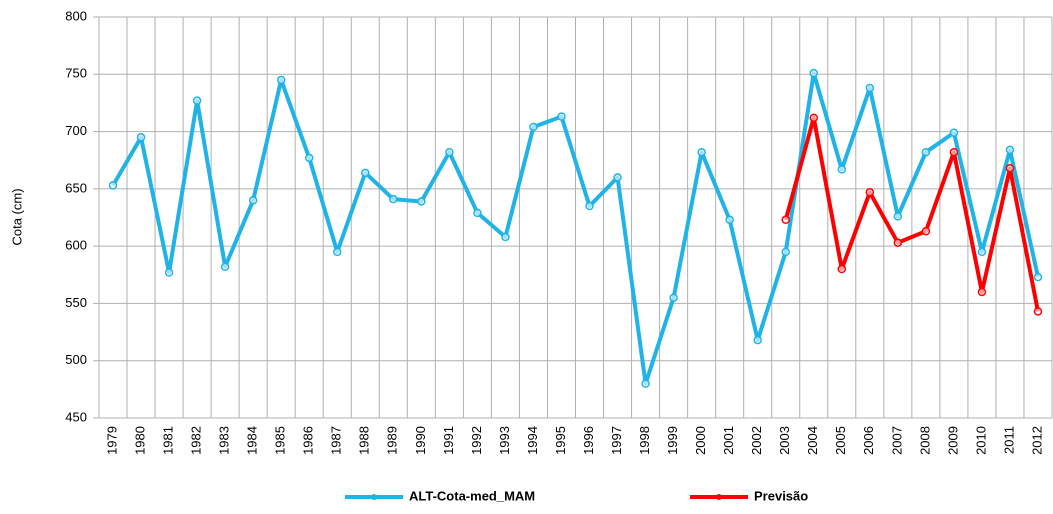  What do you see at coordinates (616, 440) in the screenshot?
I see `x-tick-label: 1997` at bounding box center [616, 440].